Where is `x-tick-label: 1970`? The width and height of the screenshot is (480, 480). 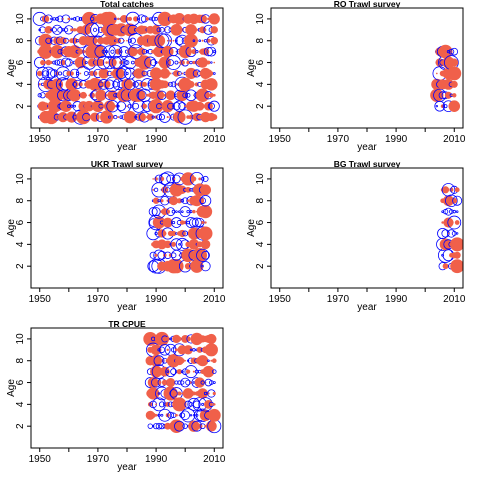
x-tick-label: 1970 is located at coordinates (98, 139).